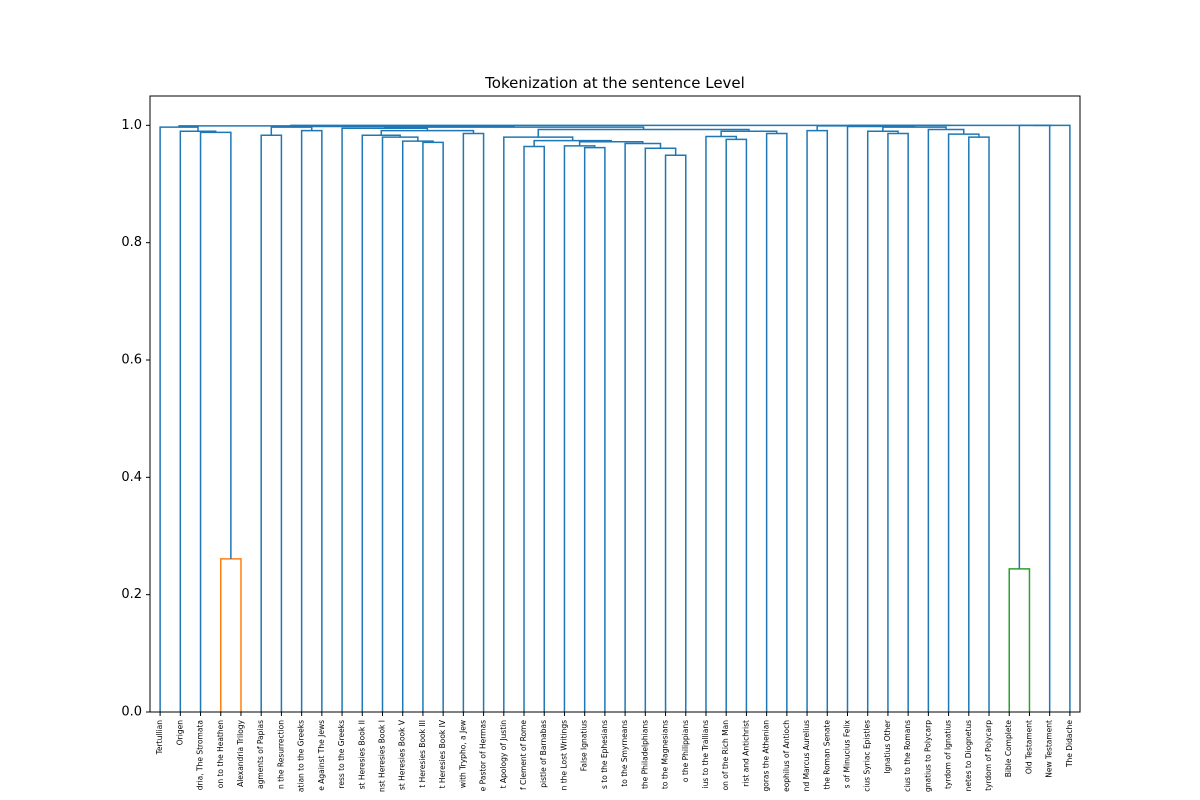  What do you see at coordinates (260, 754) in the screenshot?
I see `leaf-label: agments of Papias` at bounding box center [260, 754].